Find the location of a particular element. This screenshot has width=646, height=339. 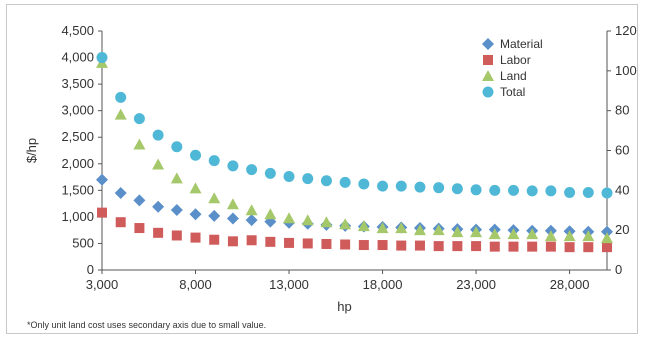

y-tick-label: 2,500 is located at coordinates (77, 136).